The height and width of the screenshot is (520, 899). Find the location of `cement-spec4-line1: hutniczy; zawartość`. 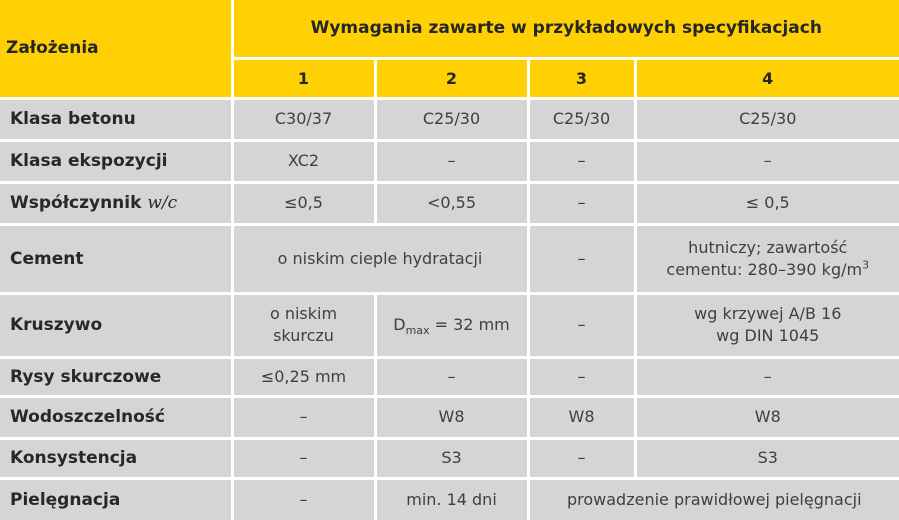

cement-spec4-line1: hutniczy; zawartość is located at coordinates (768, 247).